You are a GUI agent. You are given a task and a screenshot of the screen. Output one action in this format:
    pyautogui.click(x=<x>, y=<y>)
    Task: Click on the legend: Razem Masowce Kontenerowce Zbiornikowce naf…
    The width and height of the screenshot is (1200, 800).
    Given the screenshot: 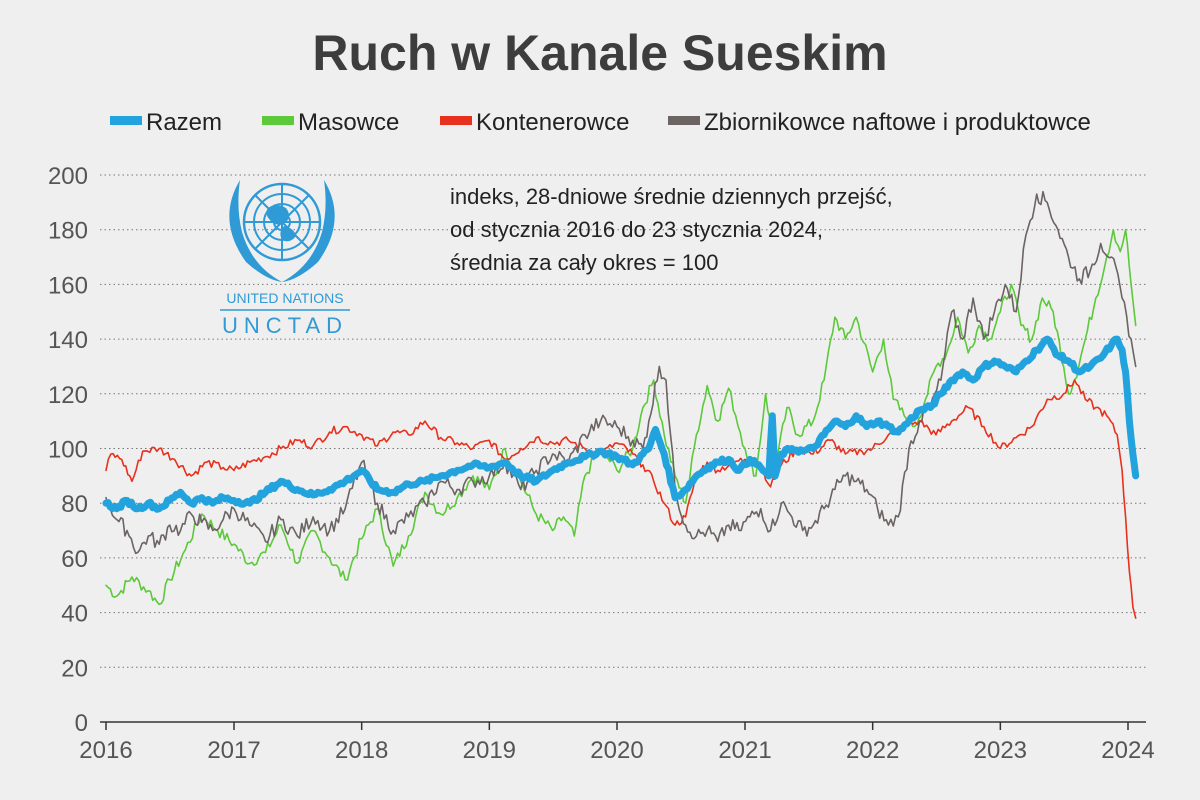 What is the action you would take?
    pyautogui.click(x=600, y=122)
    